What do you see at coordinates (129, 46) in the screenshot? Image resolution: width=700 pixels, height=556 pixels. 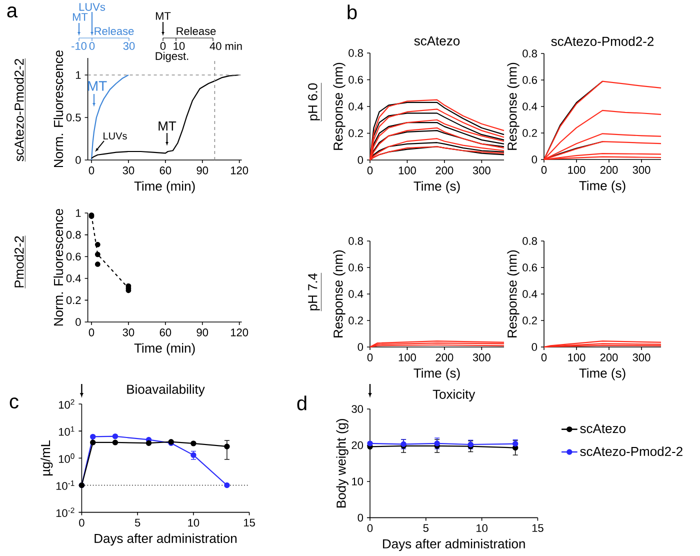 I see `text: 30` at bounding box center [129, 46].